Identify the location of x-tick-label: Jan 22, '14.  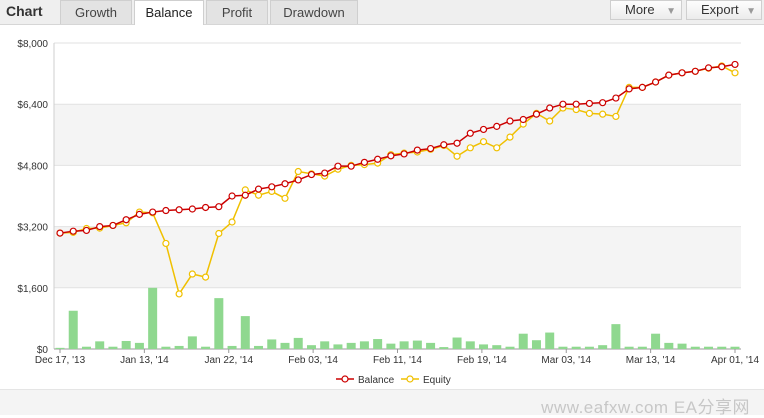
(228, 360).